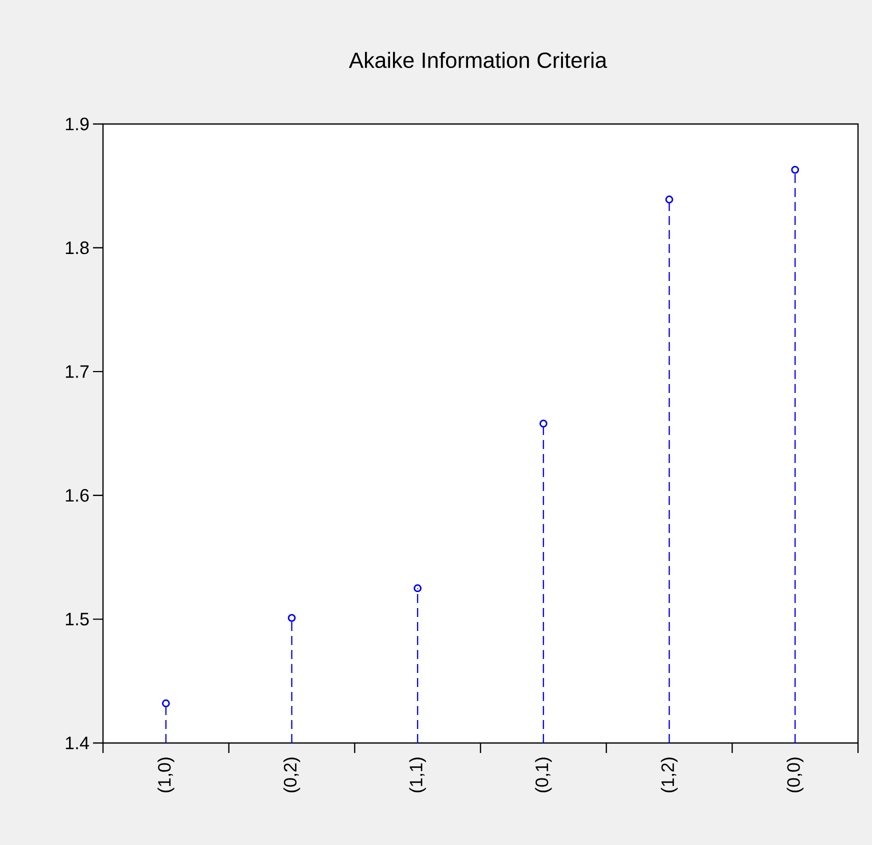 The image size is (872, 845). What do you see at coordinates (669, 775) in the screenshot?
I see `x-tick-label: (1,2)` at bounding box center [669, 775].